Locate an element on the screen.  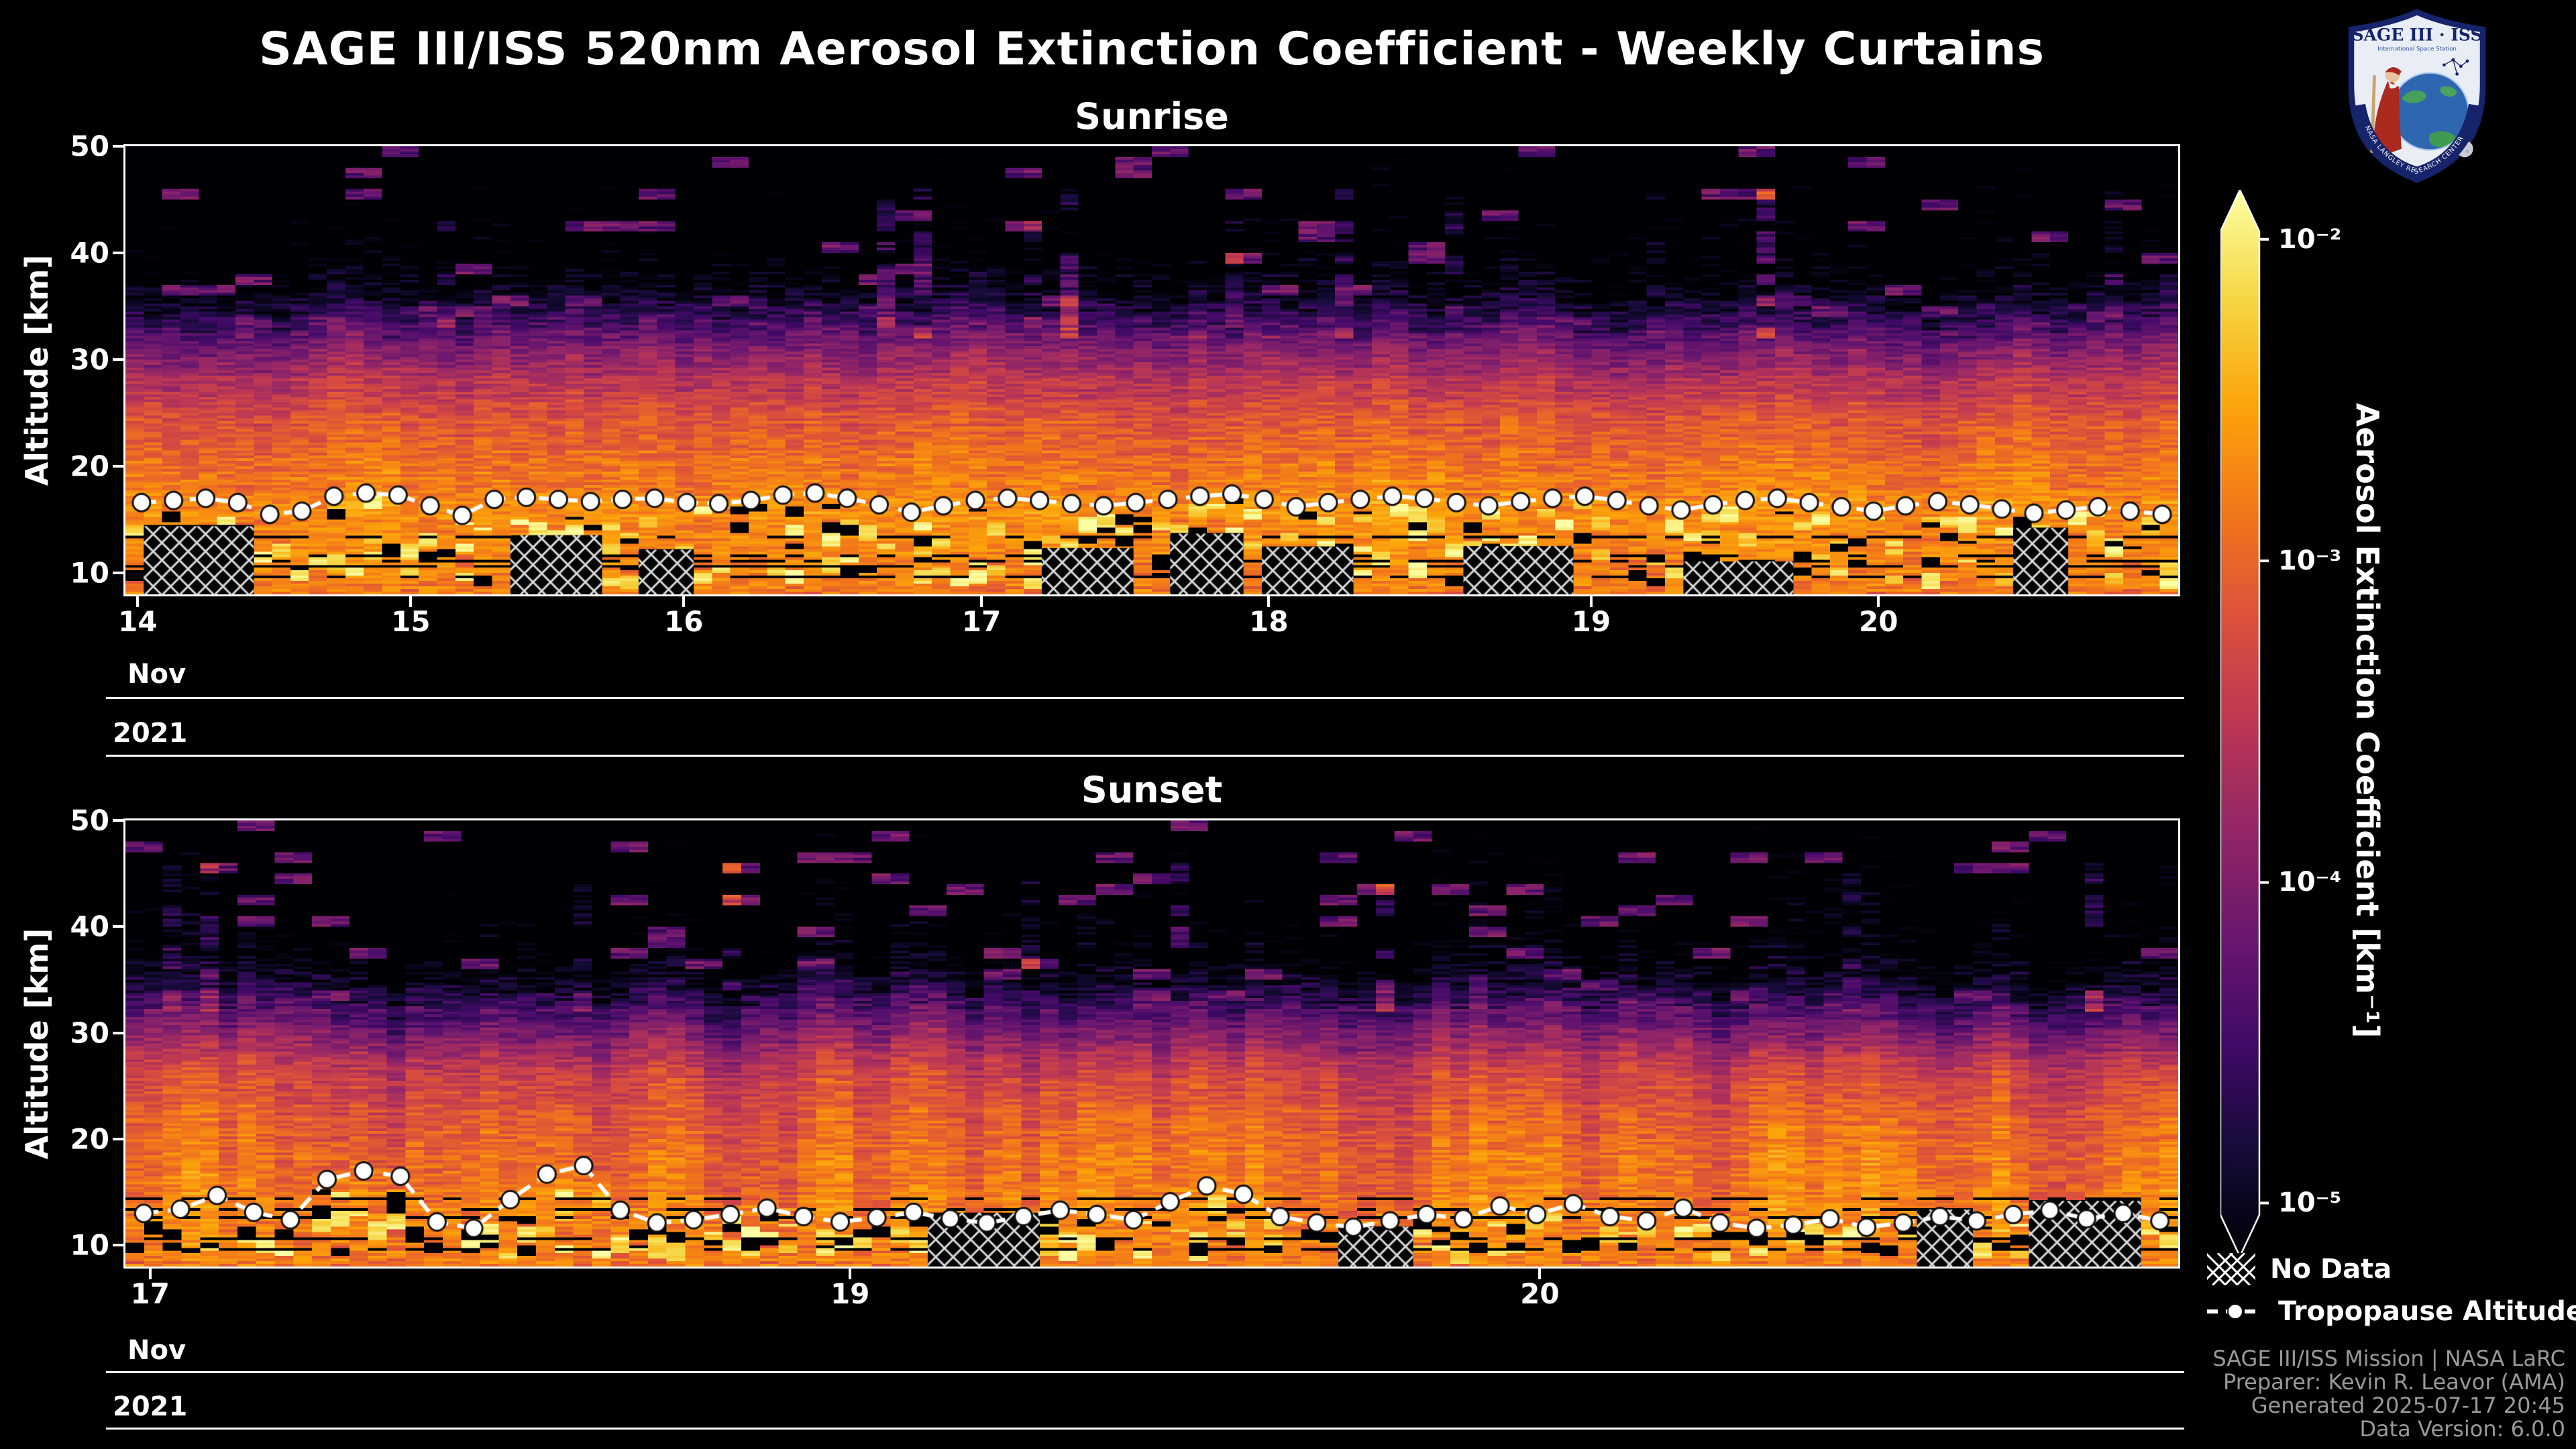
tropopause-line-icon is located at coordinates (2235, 1311).